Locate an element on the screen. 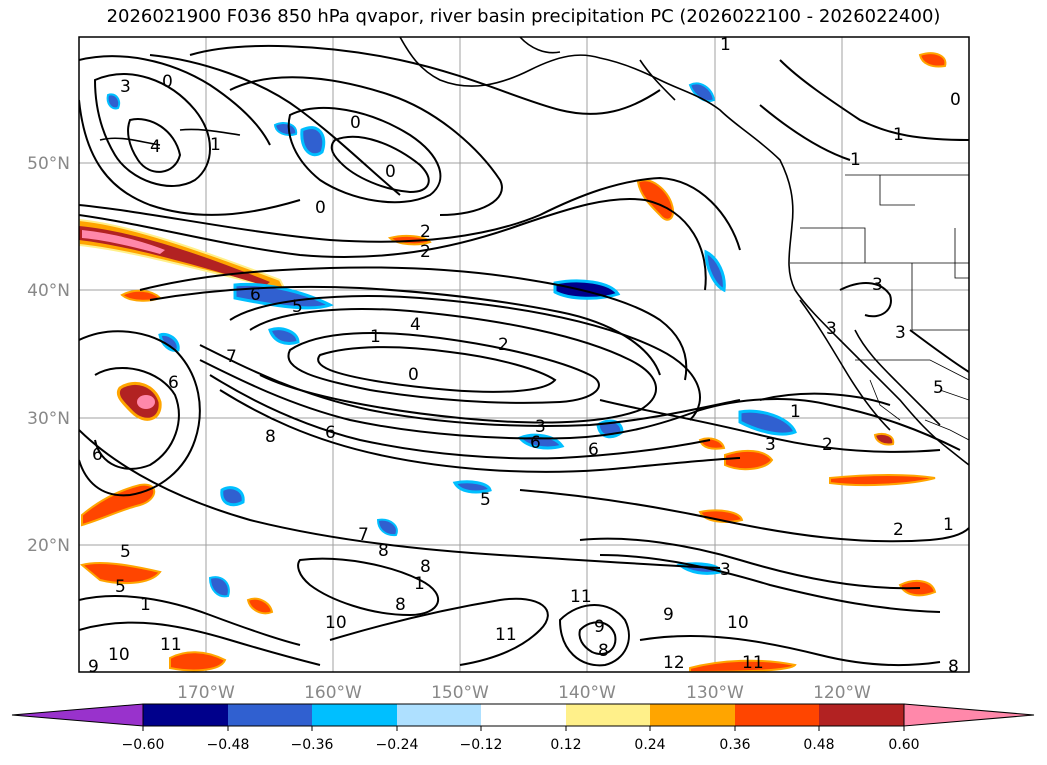 This screenshot has height=765, width=1047. colorbar-under-arrow is located at coordinates (77, 715).